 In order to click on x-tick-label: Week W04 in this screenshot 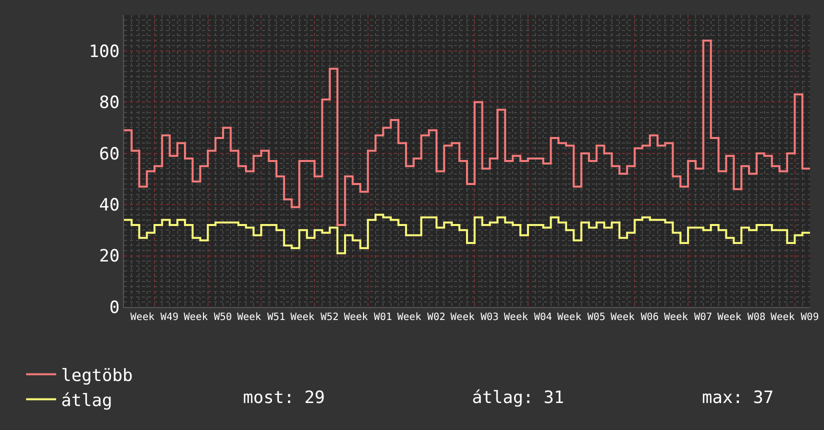, I will do `click(528, 317)`.